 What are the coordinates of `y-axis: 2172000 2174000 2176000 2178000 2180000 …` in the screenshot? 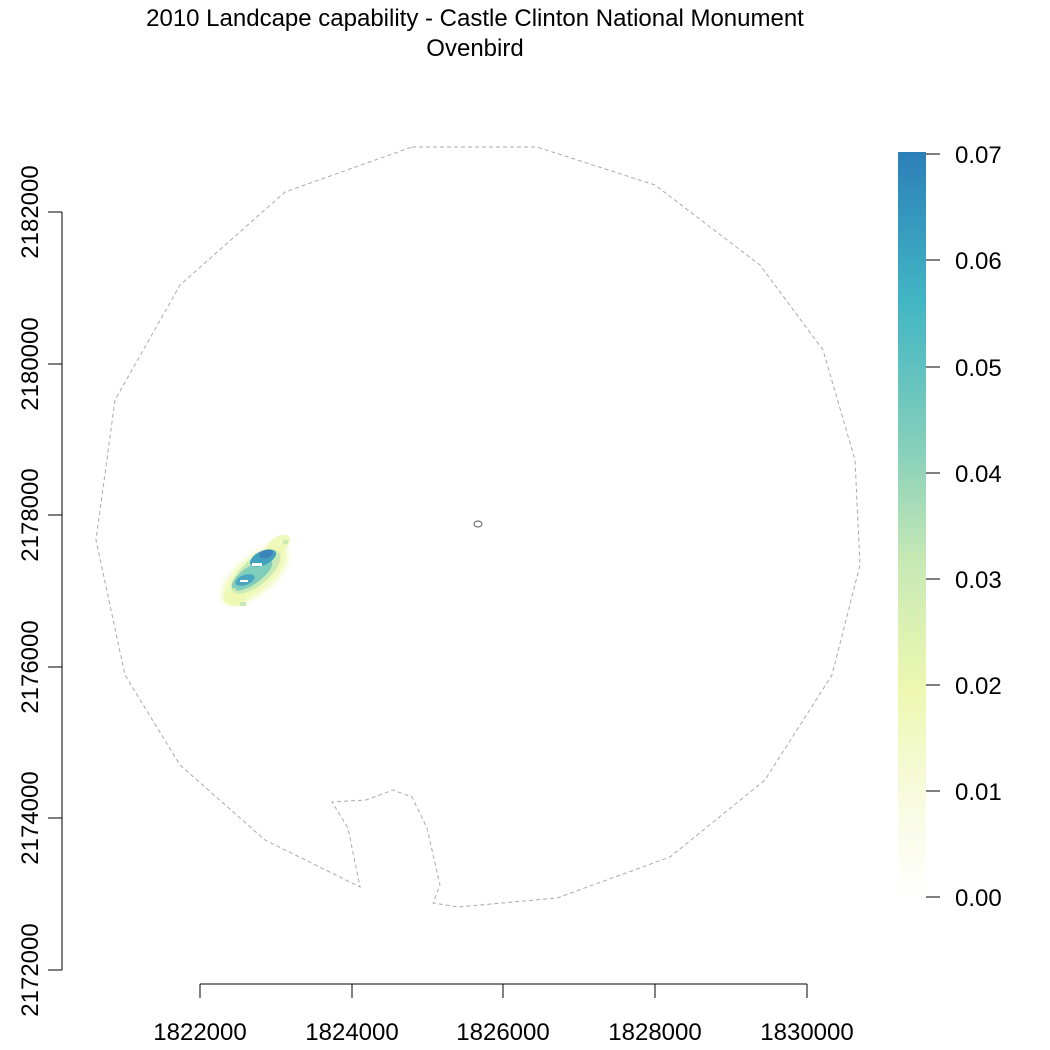 It's located at (40, 591).